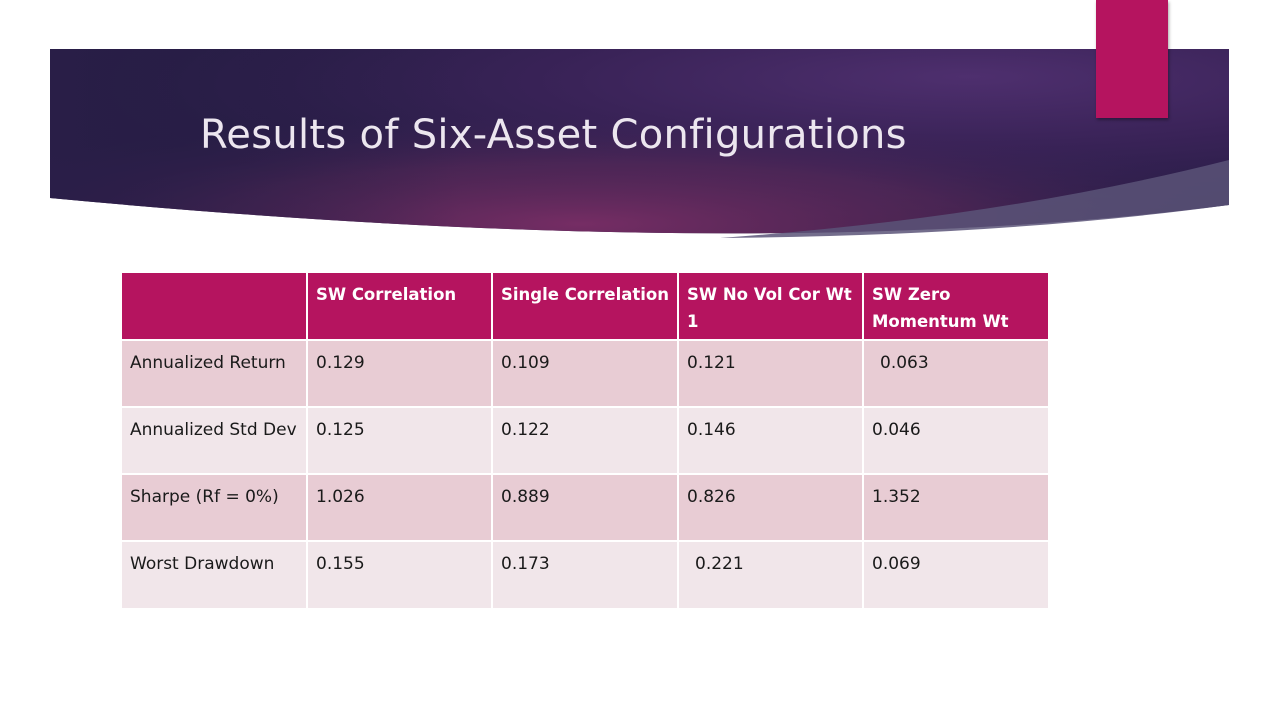 The image size is (1280, 720). What do you see at coordinates (955, 373) in the screenshot?
I see `table-cell: 0.063` at bounding box center [955, 373].